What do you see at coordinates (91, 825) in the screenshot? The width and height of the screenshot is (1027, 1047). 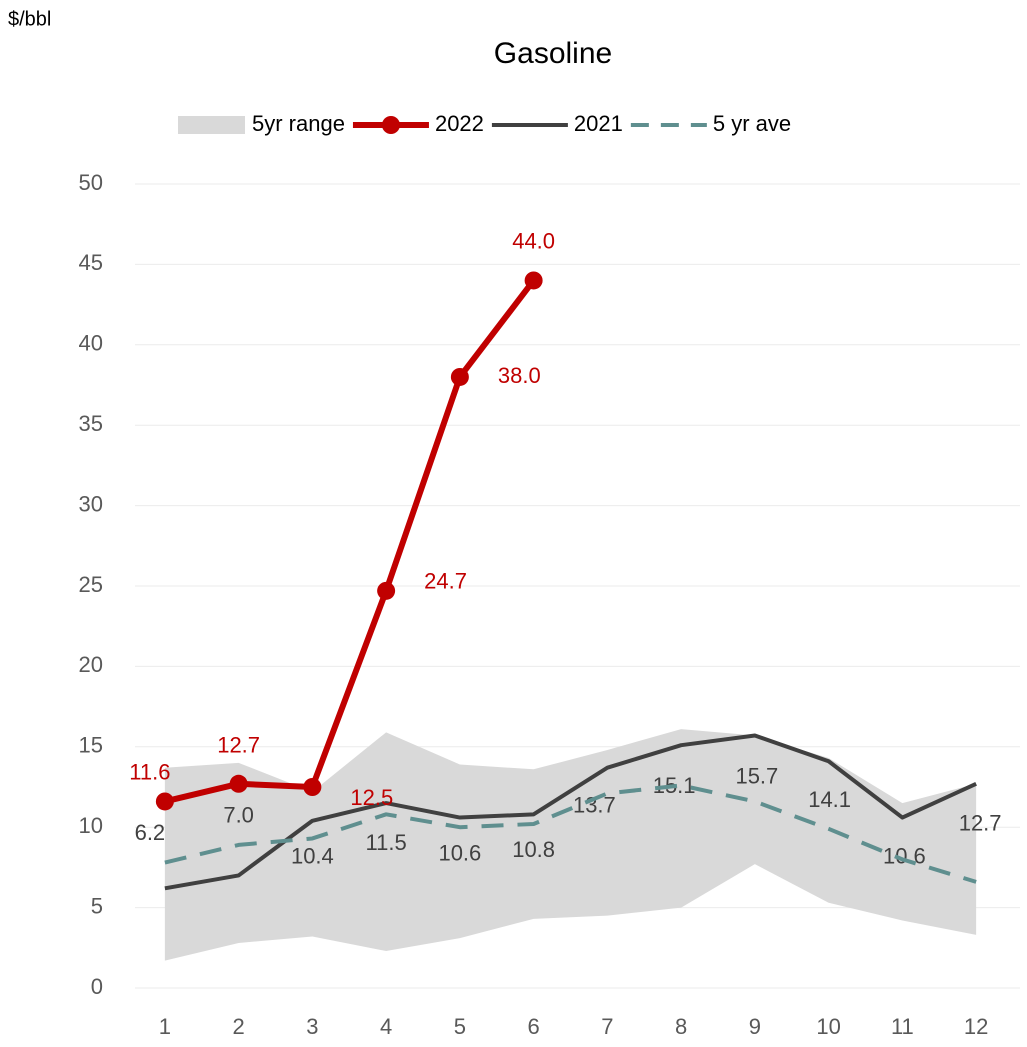 I see `y-tick-label: 10` at bounding box center [91, 825].